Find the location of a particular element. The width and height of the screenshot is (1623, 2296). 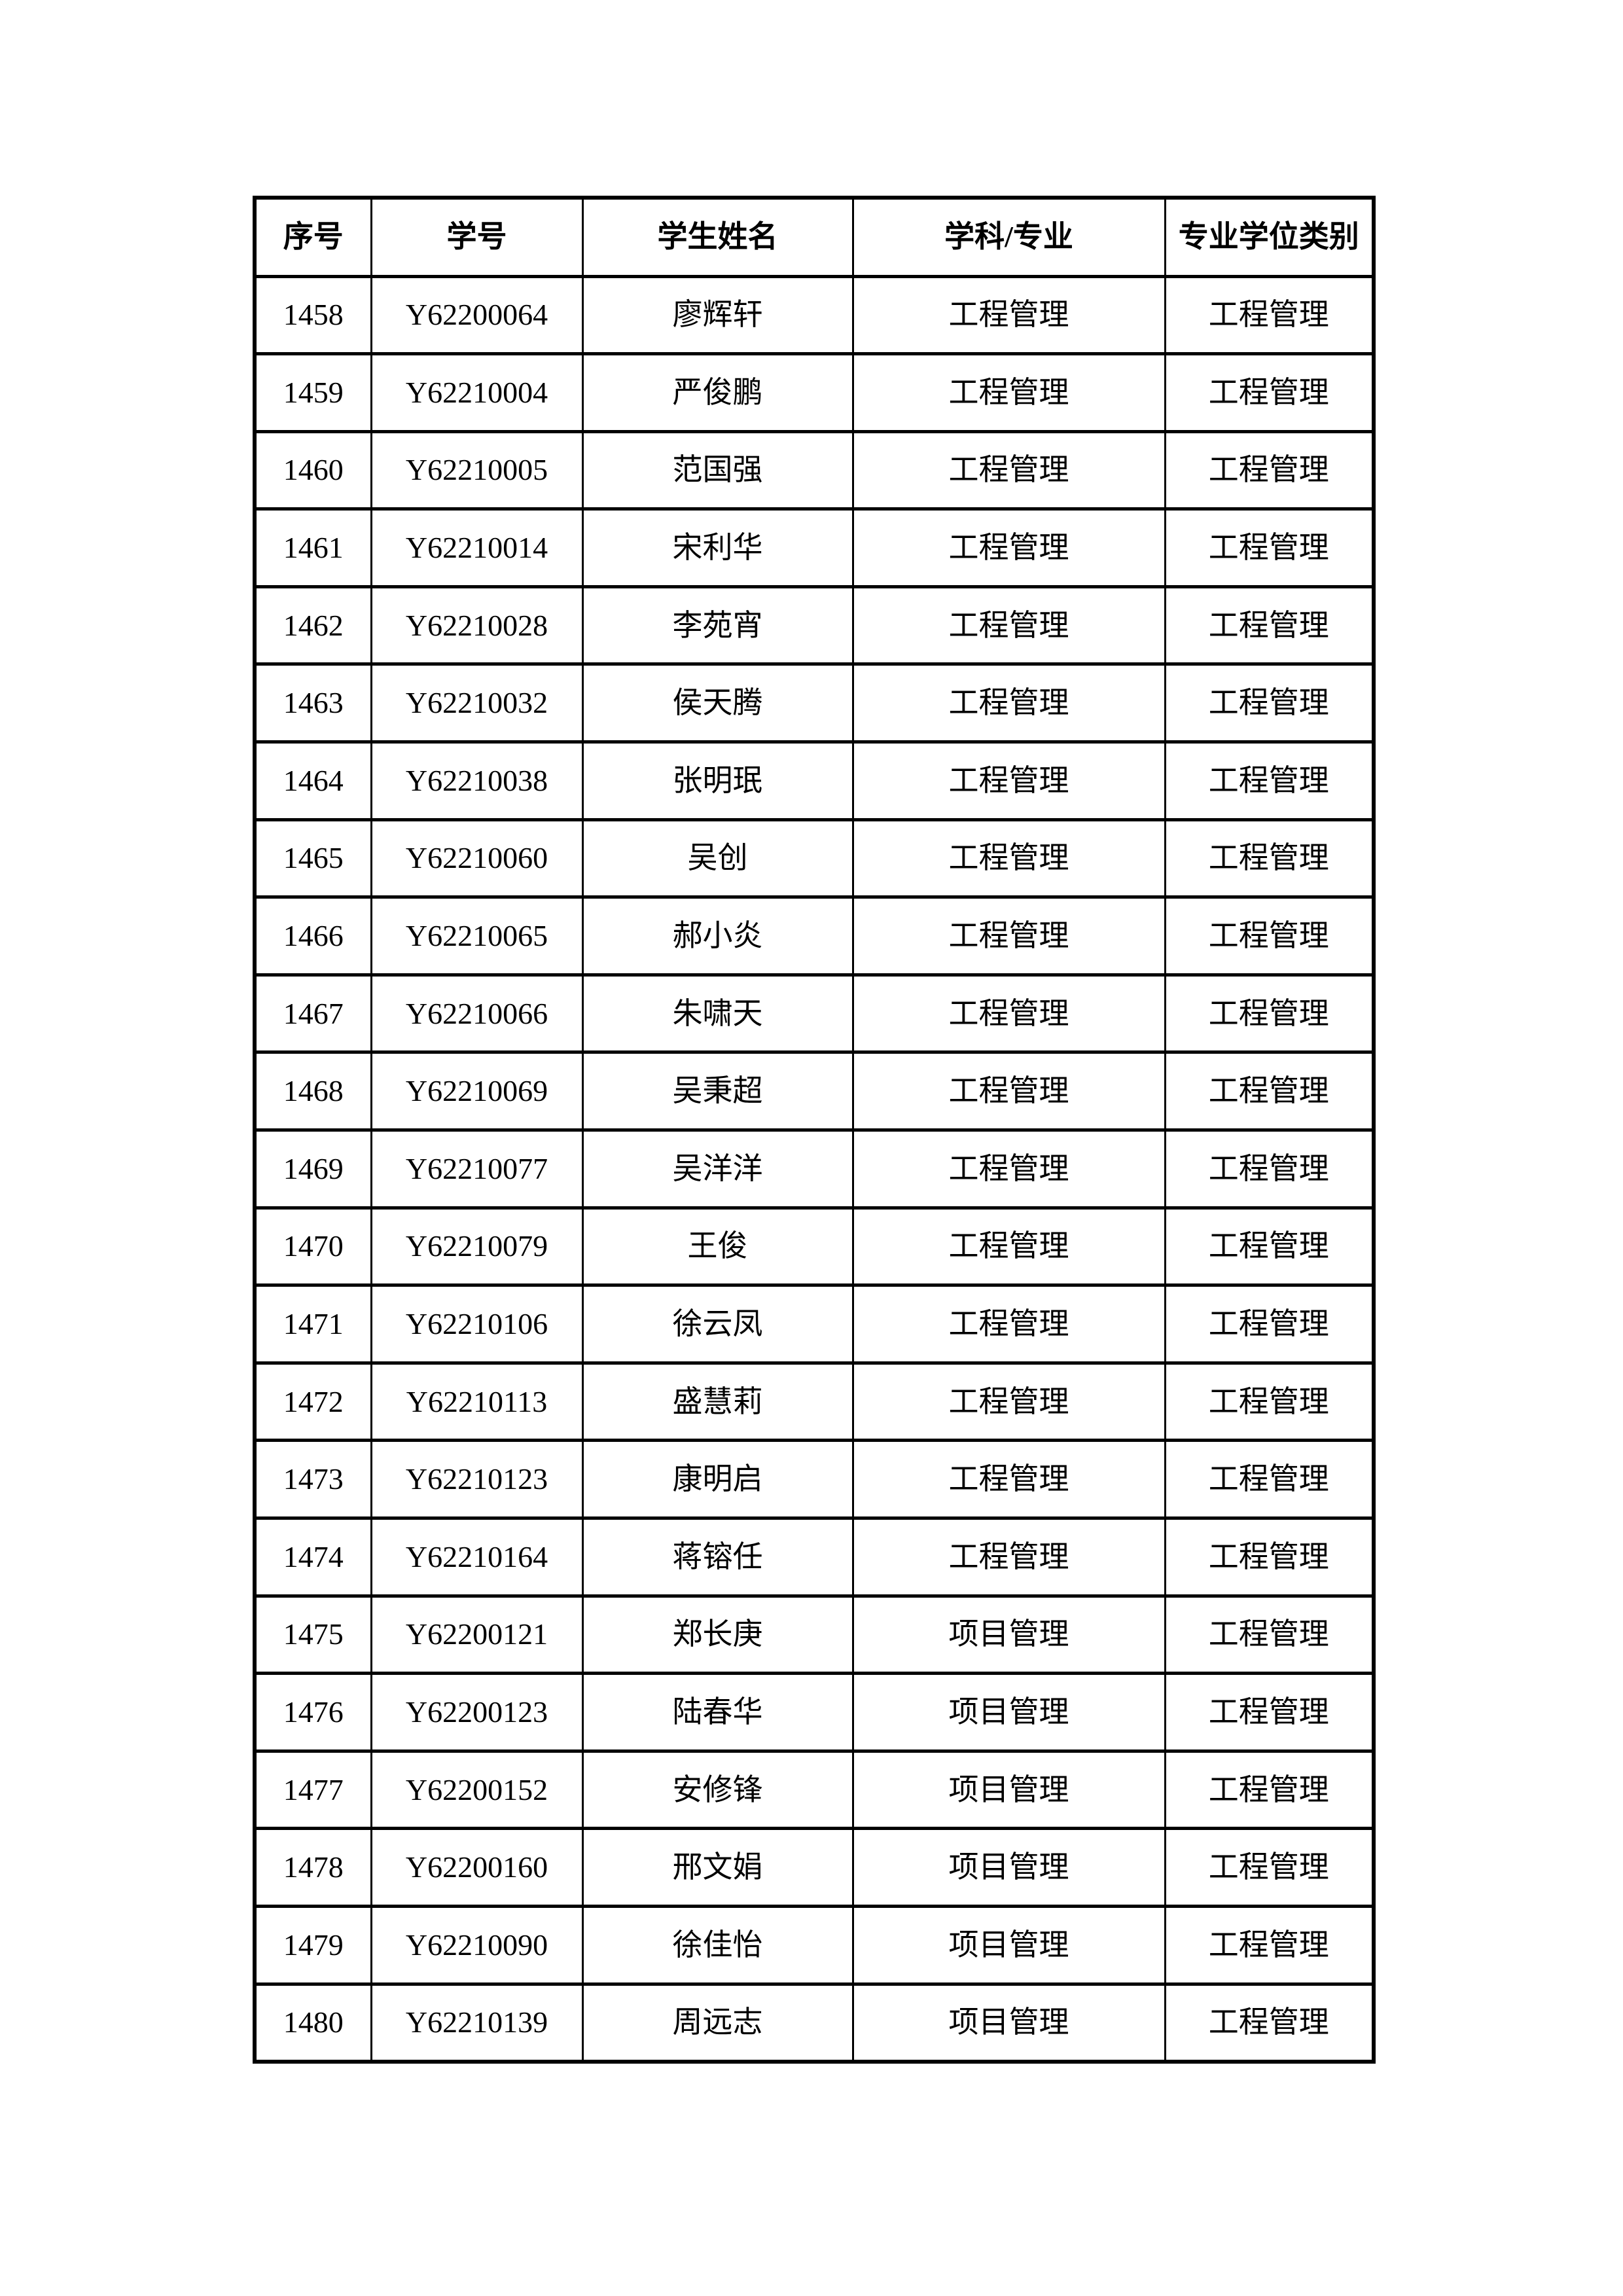

cell-student-name: 朱啸天 is located at coordinates (718, 1013).